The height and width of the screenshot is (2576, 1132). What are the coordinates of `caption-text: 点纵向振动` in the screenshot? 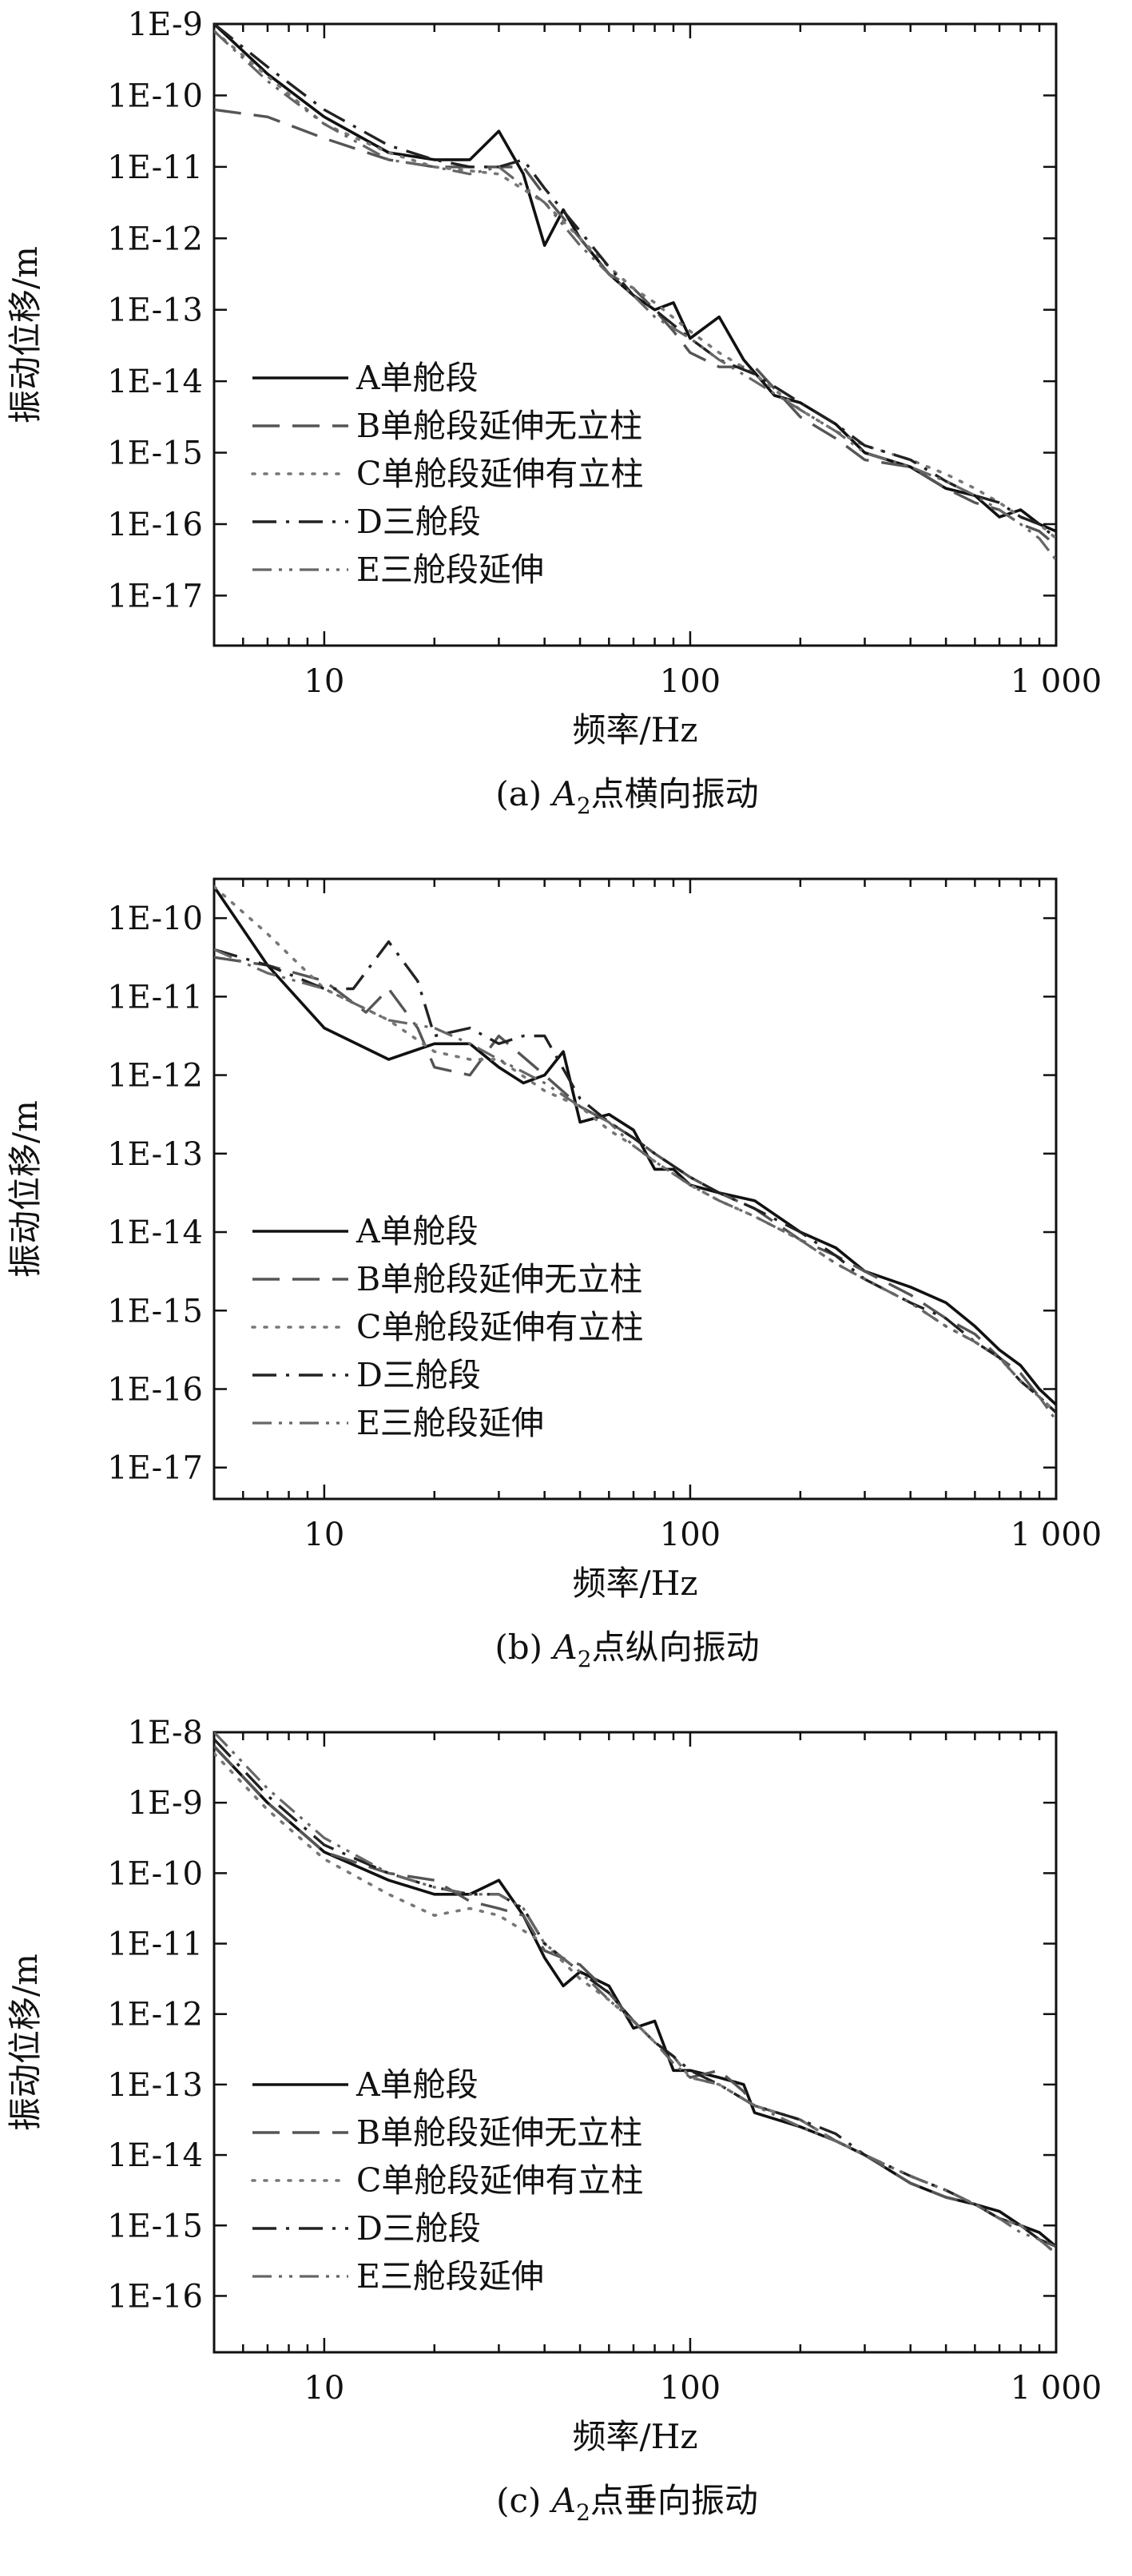 It's located at (676, 1647).